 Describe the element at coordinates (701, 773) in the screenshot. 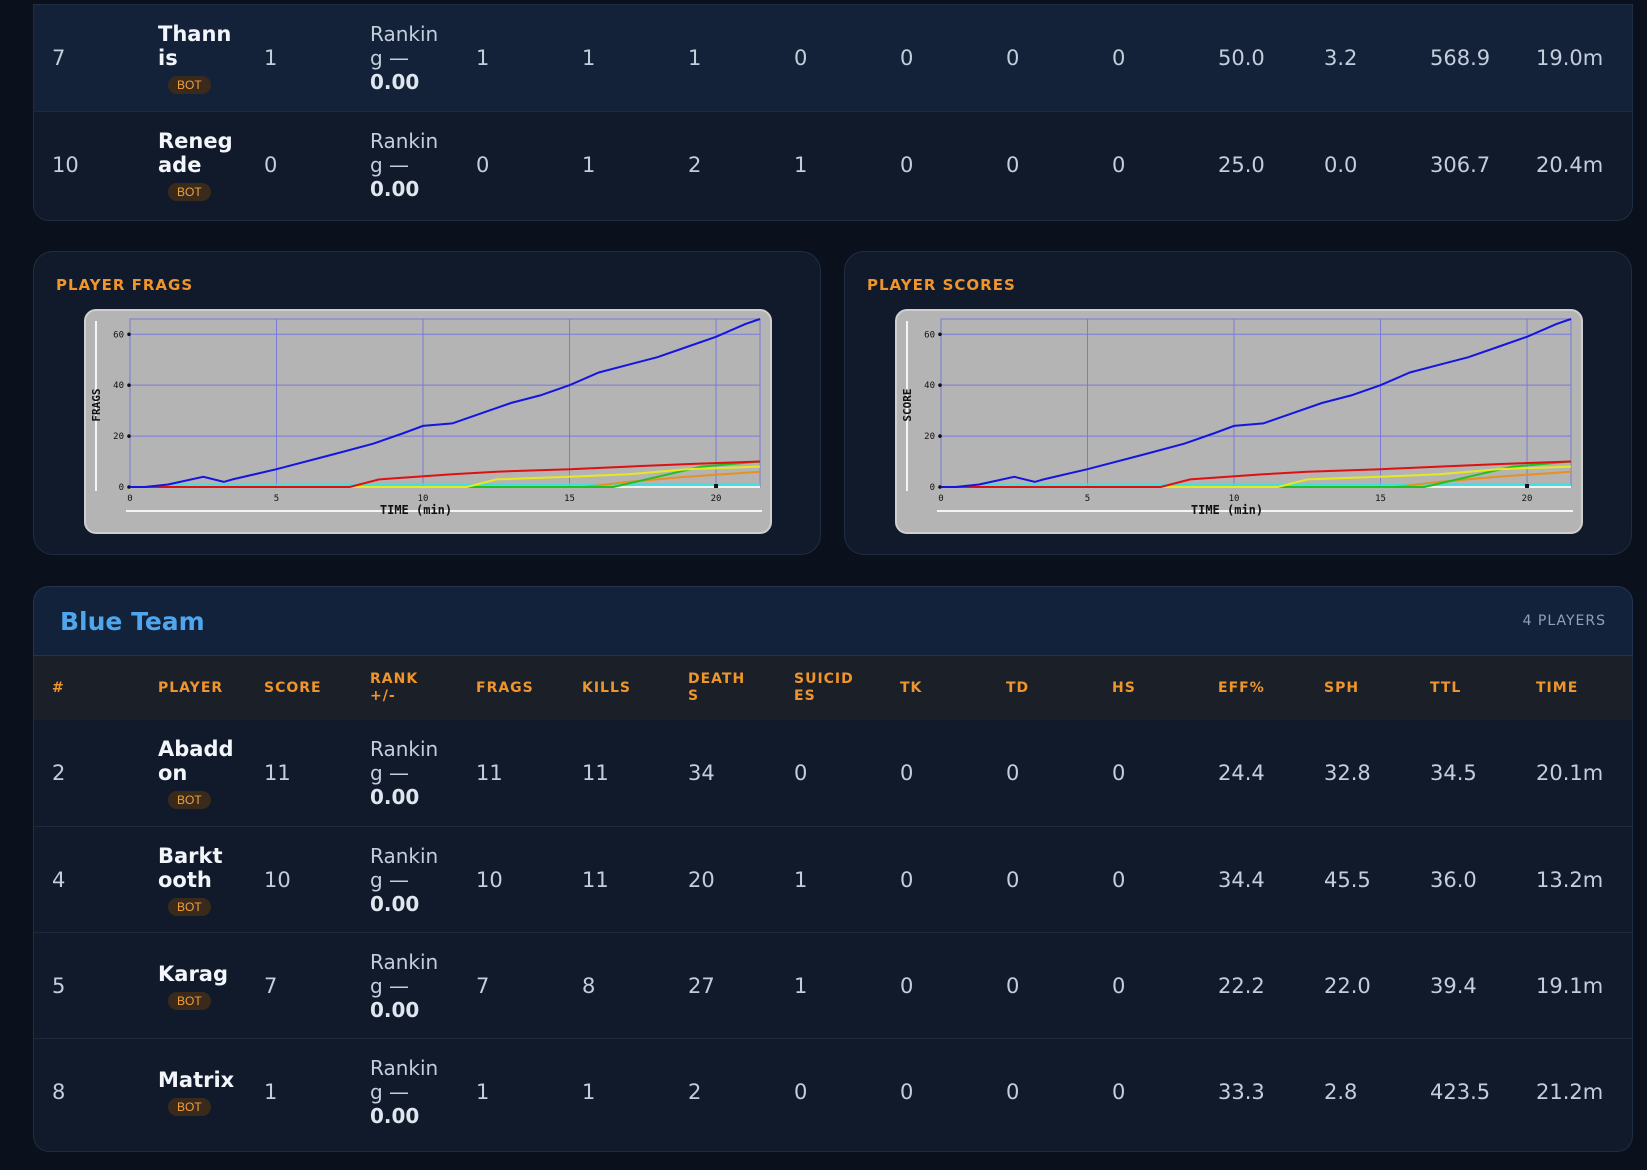

I see `deaths-cell: 34` at that location.